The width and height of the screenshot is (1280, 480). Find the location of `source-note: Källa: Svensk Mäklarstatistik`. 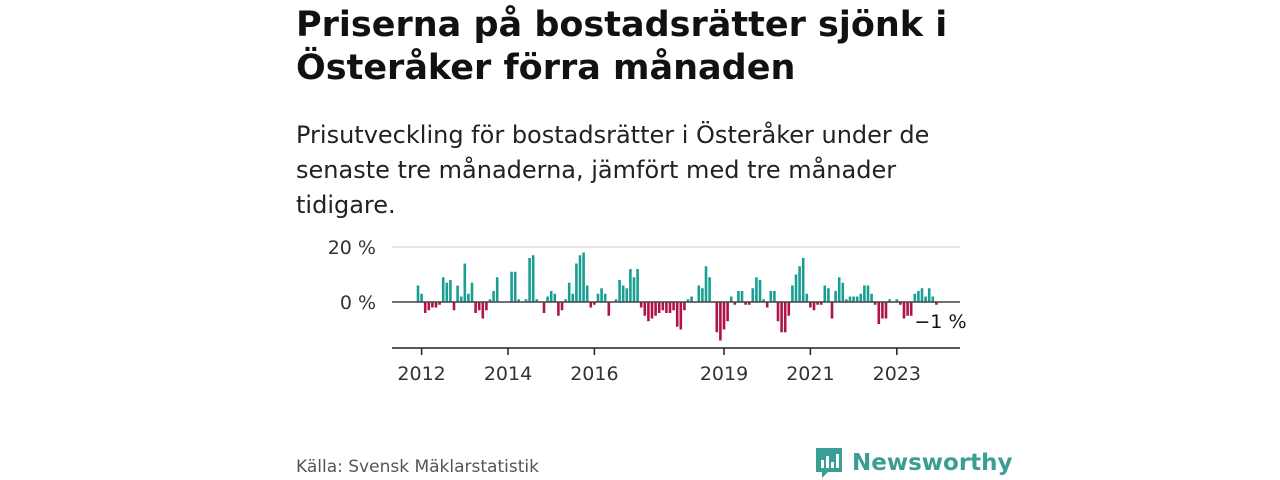

source-note: Källa: Svensk Mäklarstatistik is located at coordinates (417, 467).